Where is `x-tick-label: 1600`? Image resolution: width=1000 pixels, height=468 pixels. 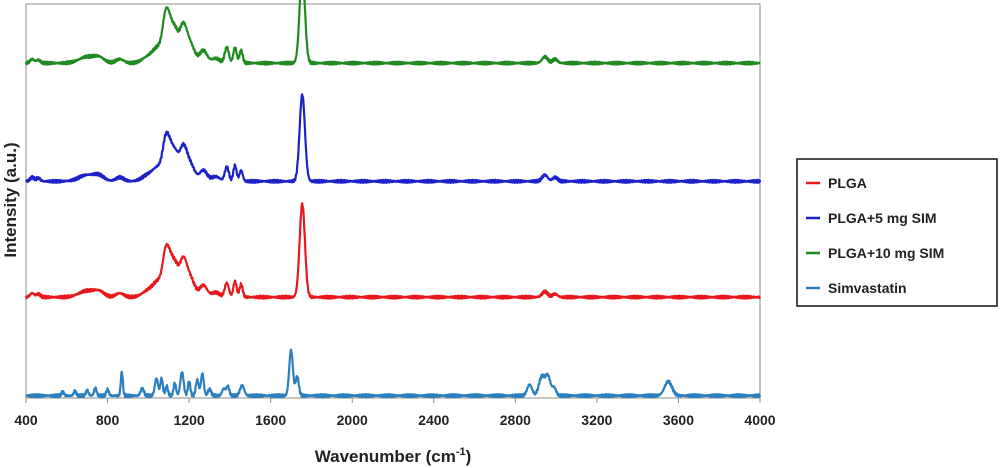 x-tick-label: 1600 is located at coordinates (270, 420).